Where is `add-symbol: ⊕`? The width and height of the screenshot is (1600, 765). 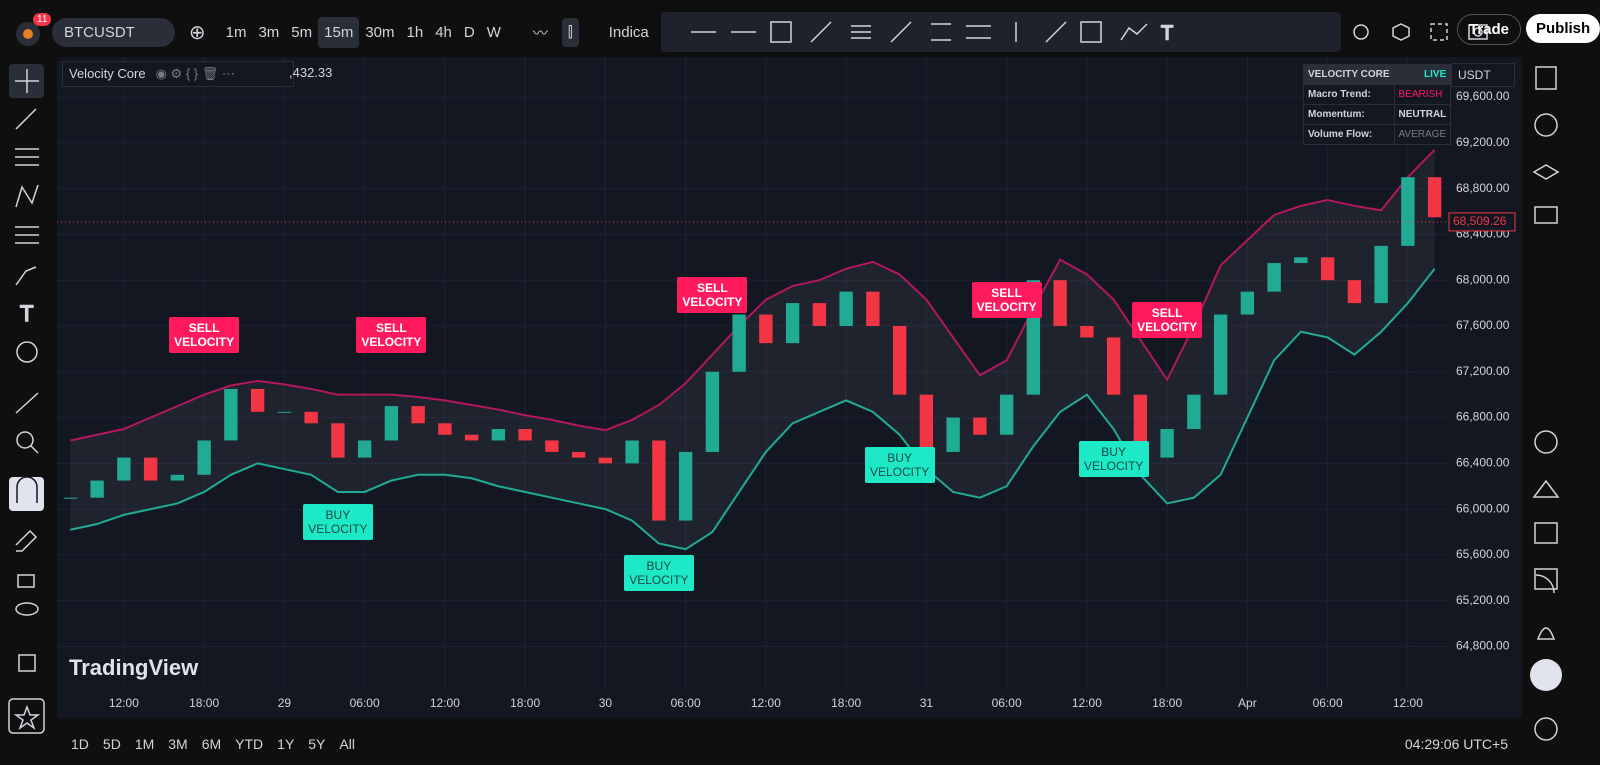 add-symbol: ⊕ is located at coordinates (197, 32).